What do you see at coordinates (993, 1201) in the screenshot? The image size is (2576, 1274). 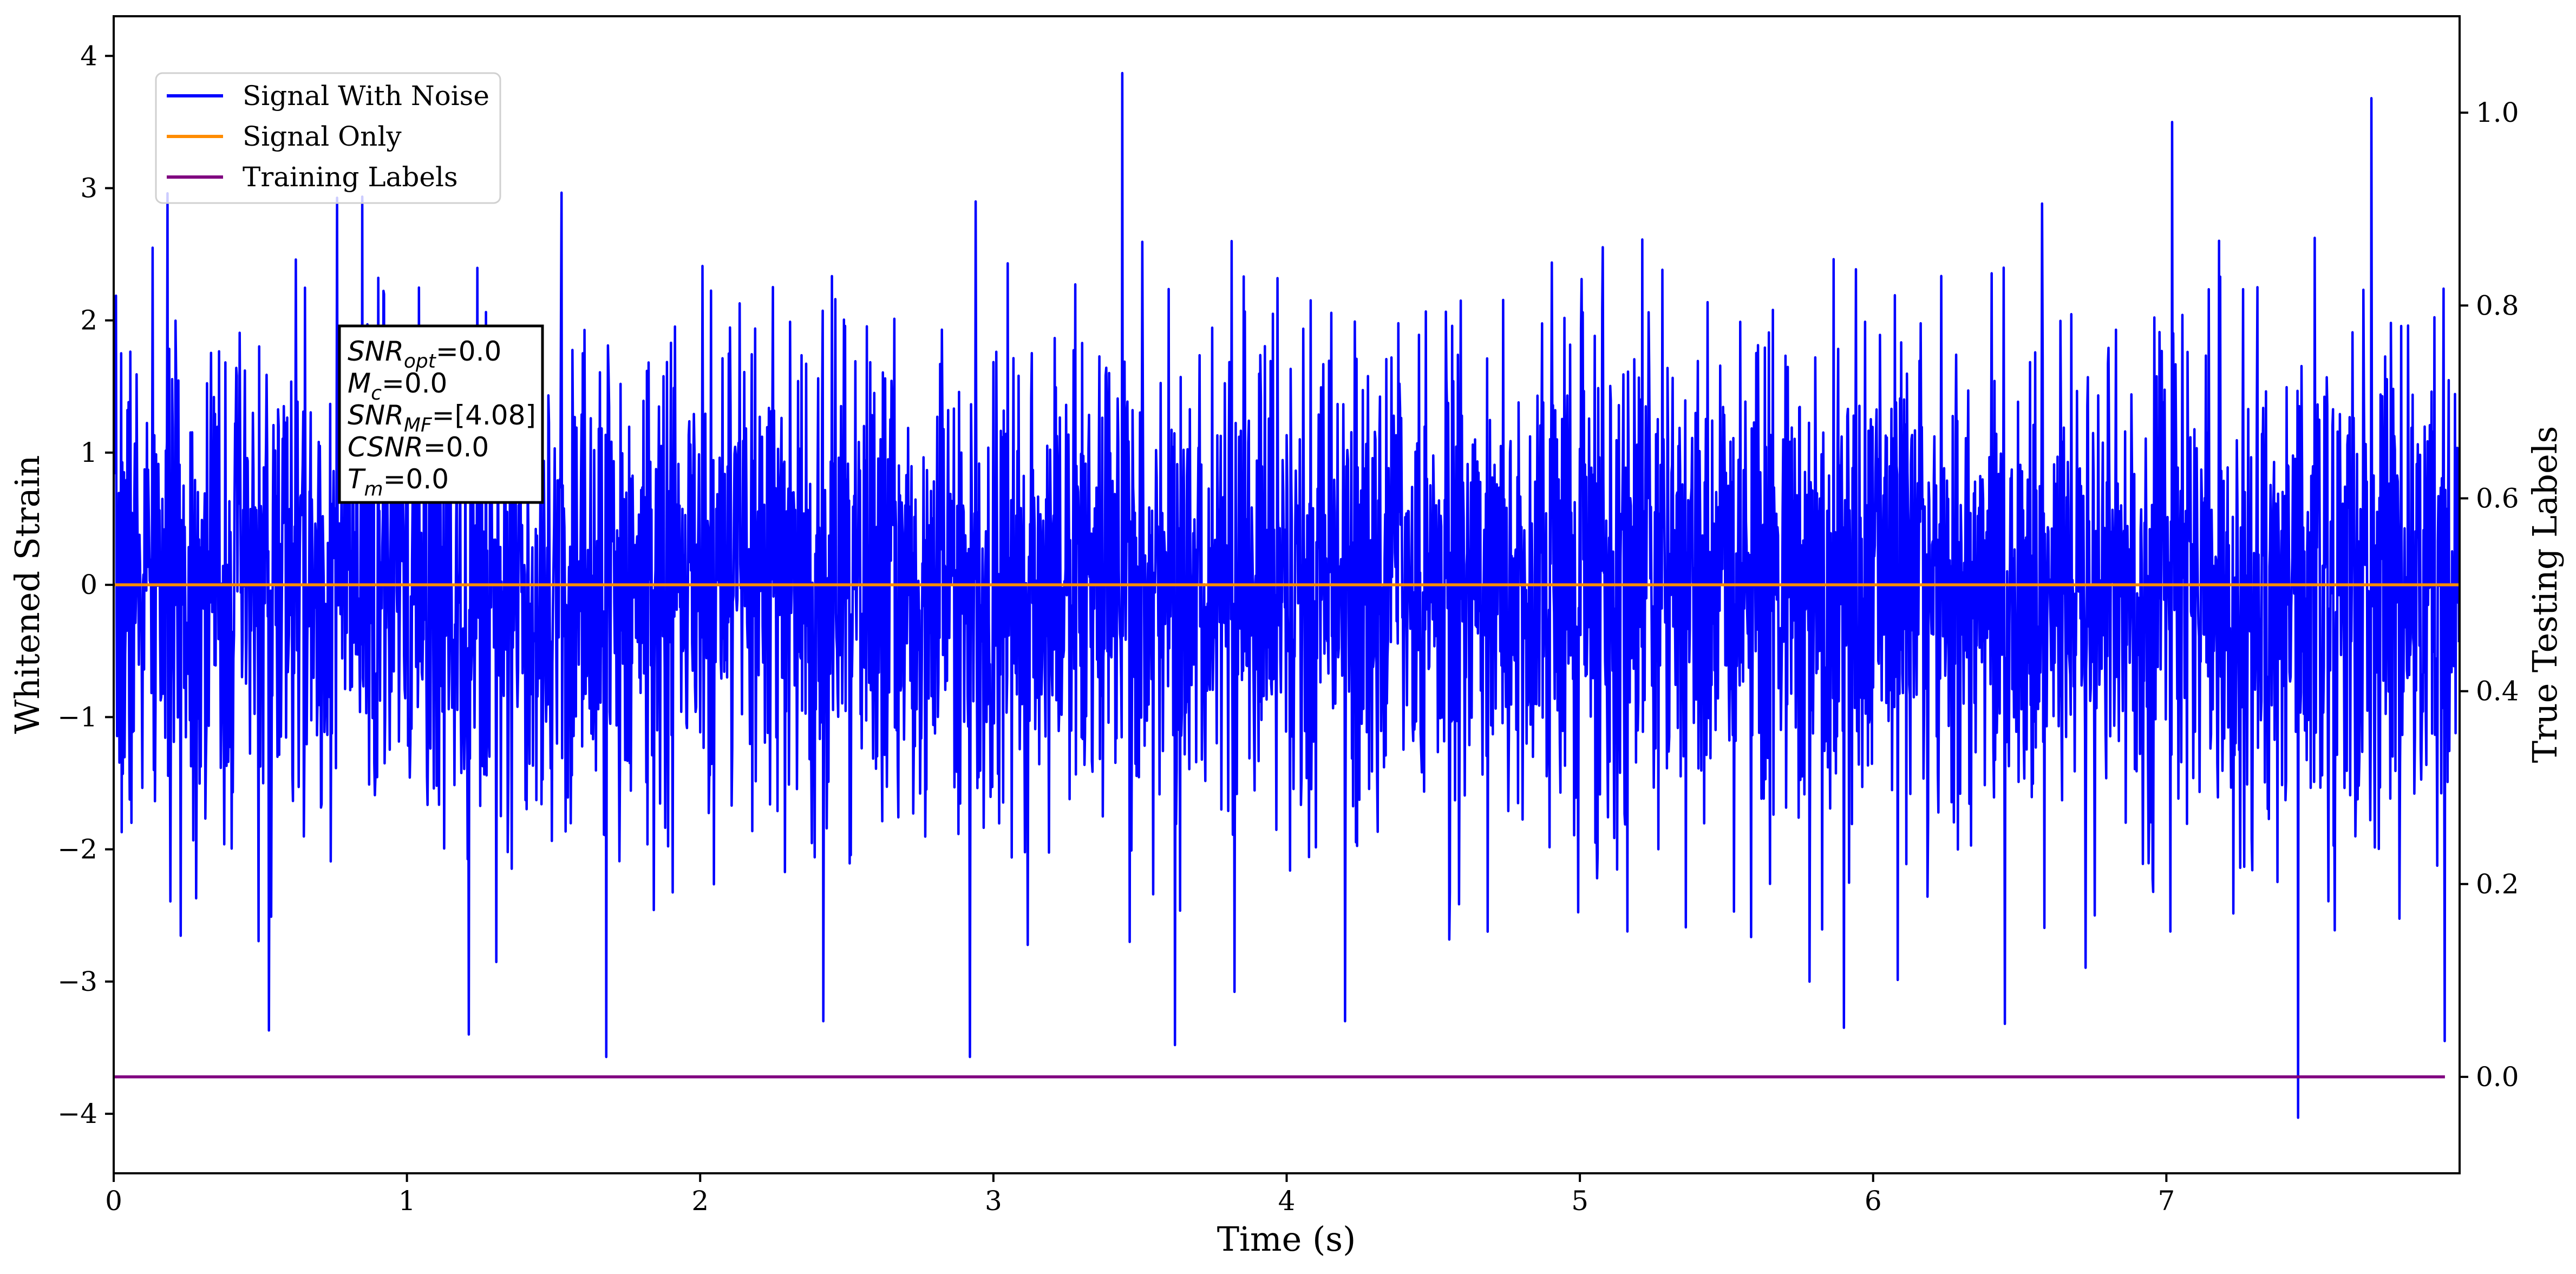 I see `x-tick-label: 3` at bounding box center [993, 1201].